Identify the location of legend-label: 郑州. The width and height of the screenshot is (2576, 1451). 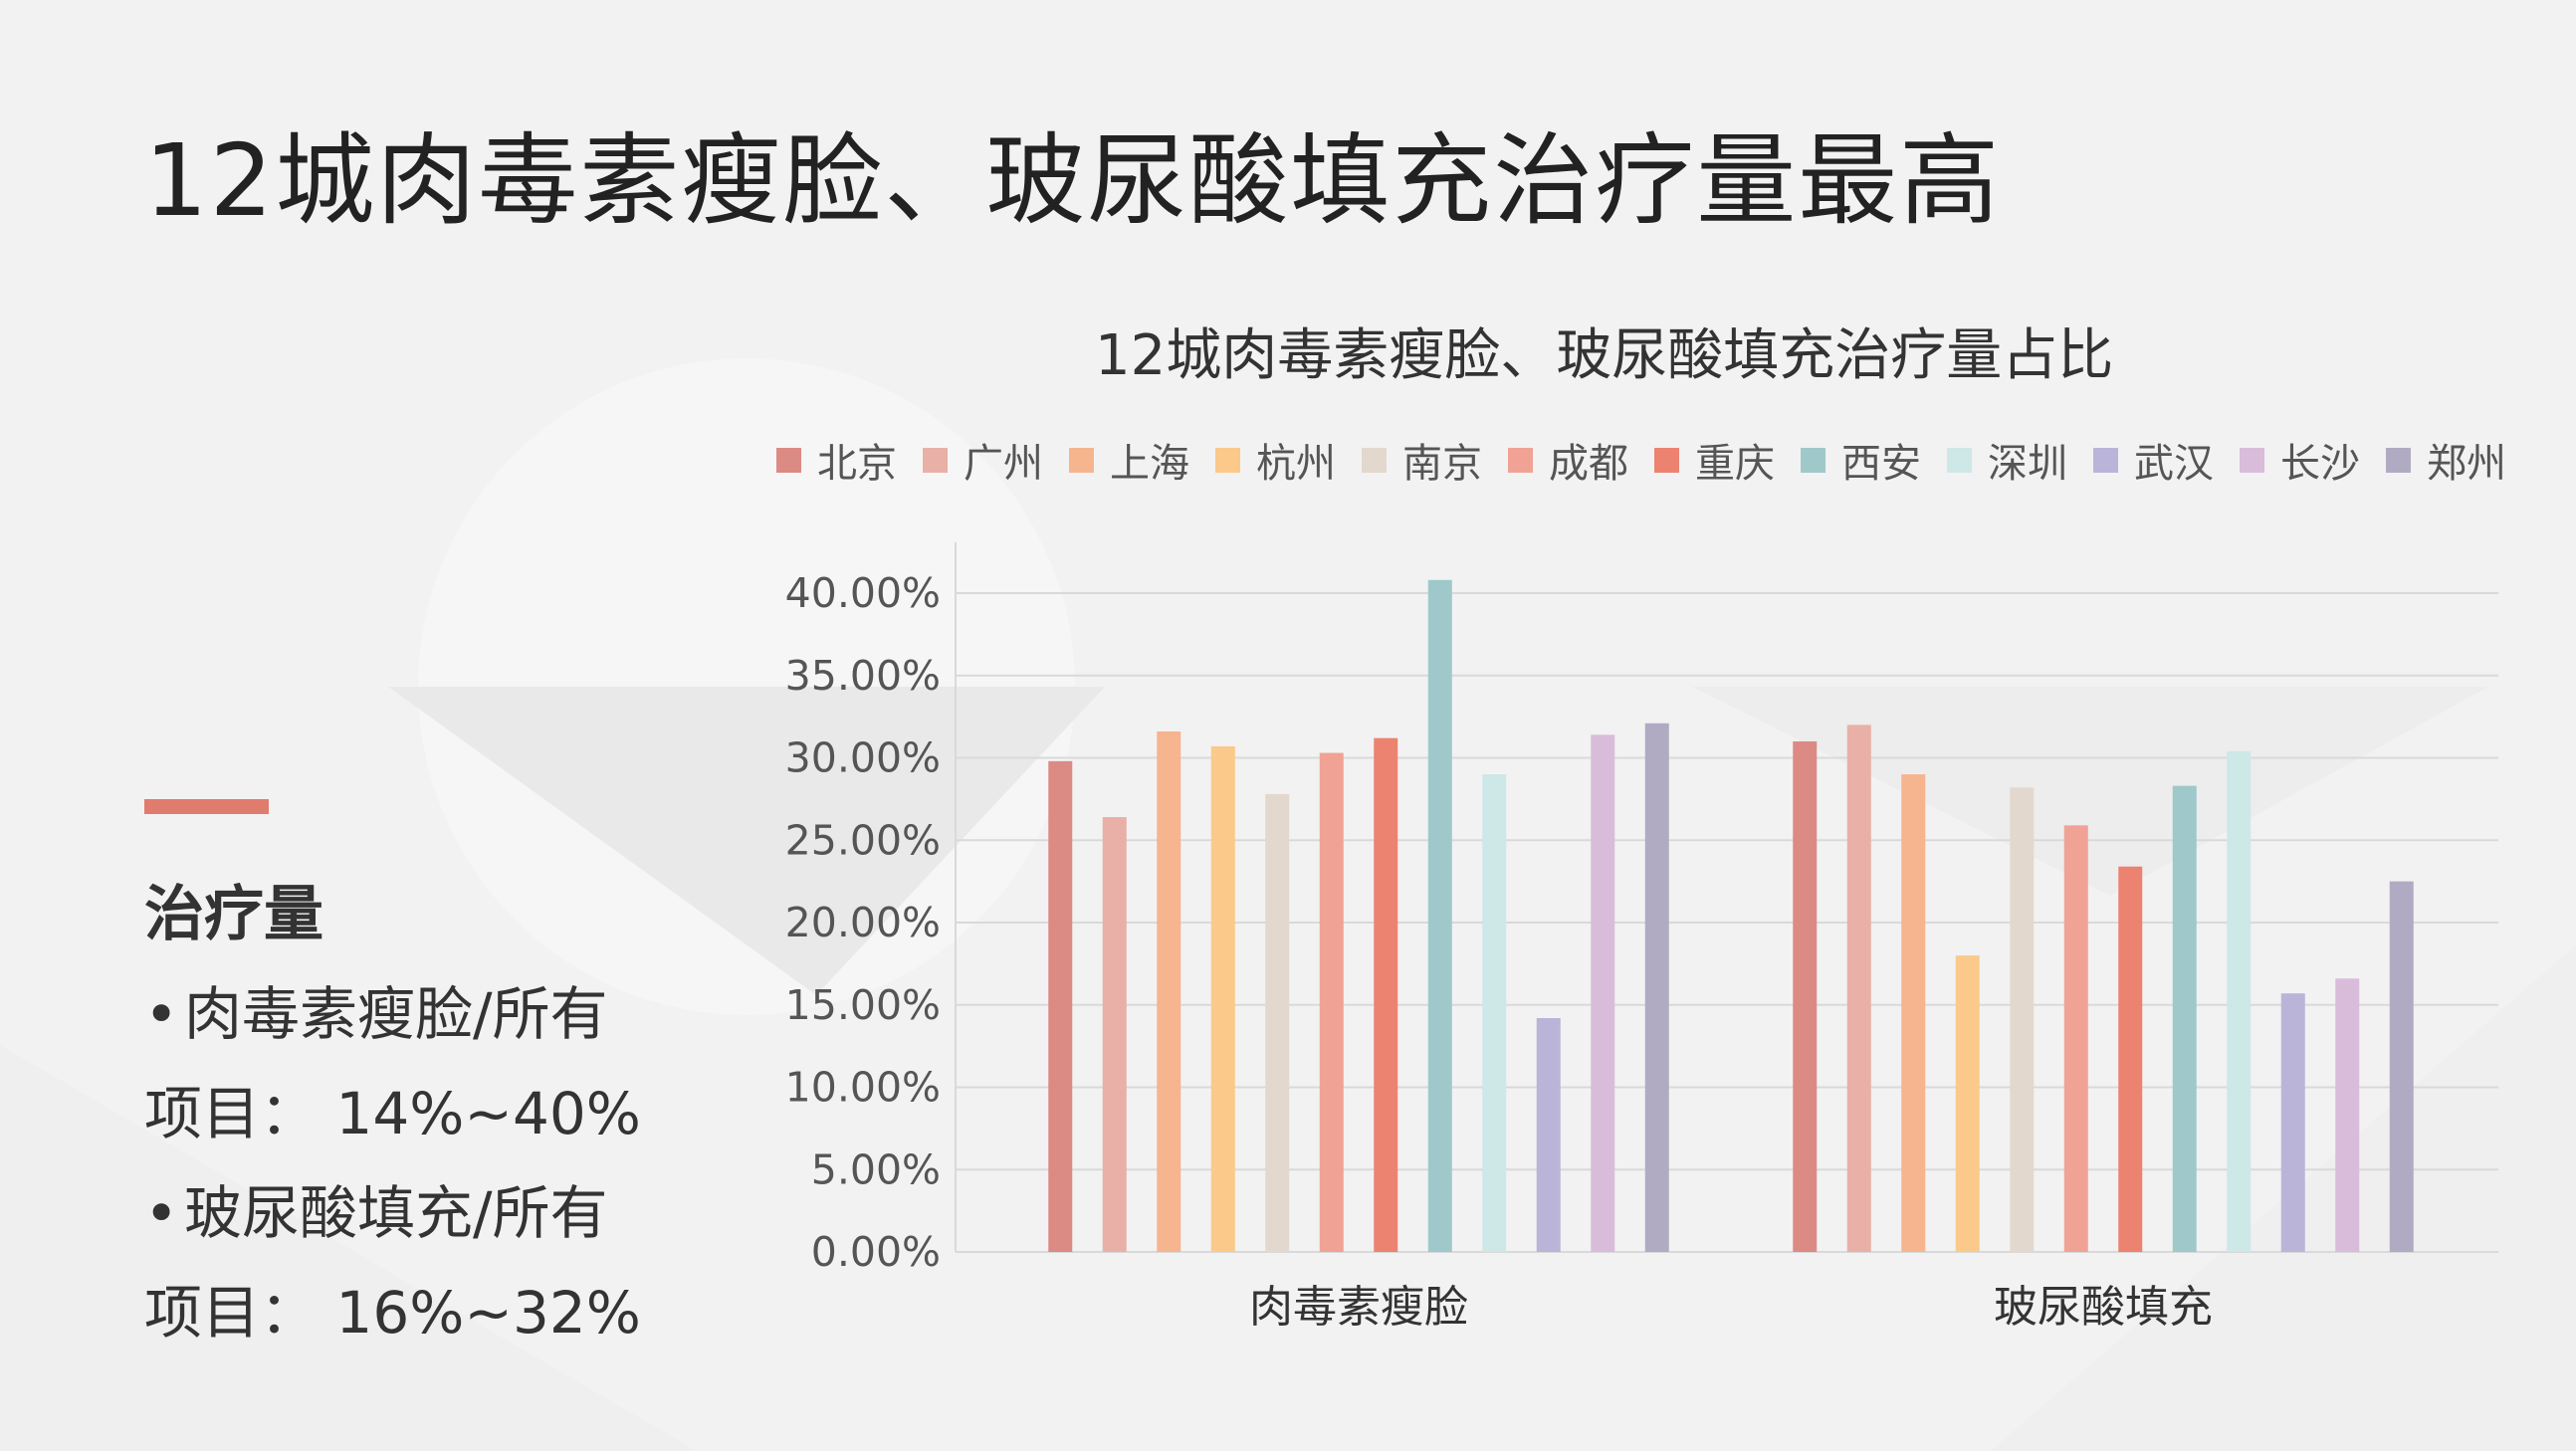
(2466, 464).